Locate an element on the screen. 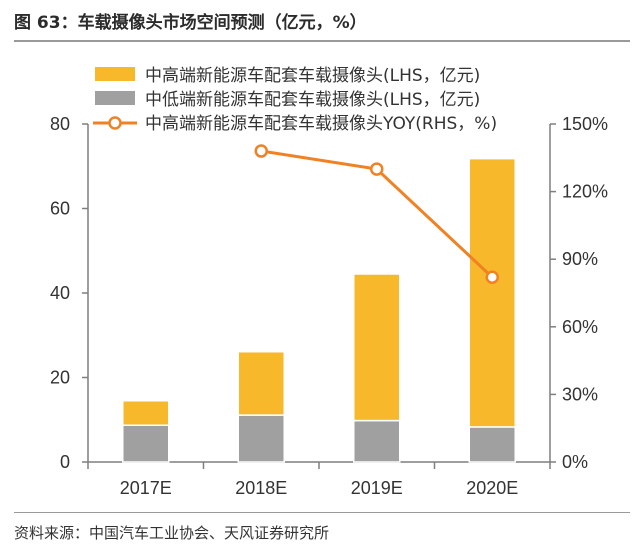  source-divider is located at coordinates (322, 512).